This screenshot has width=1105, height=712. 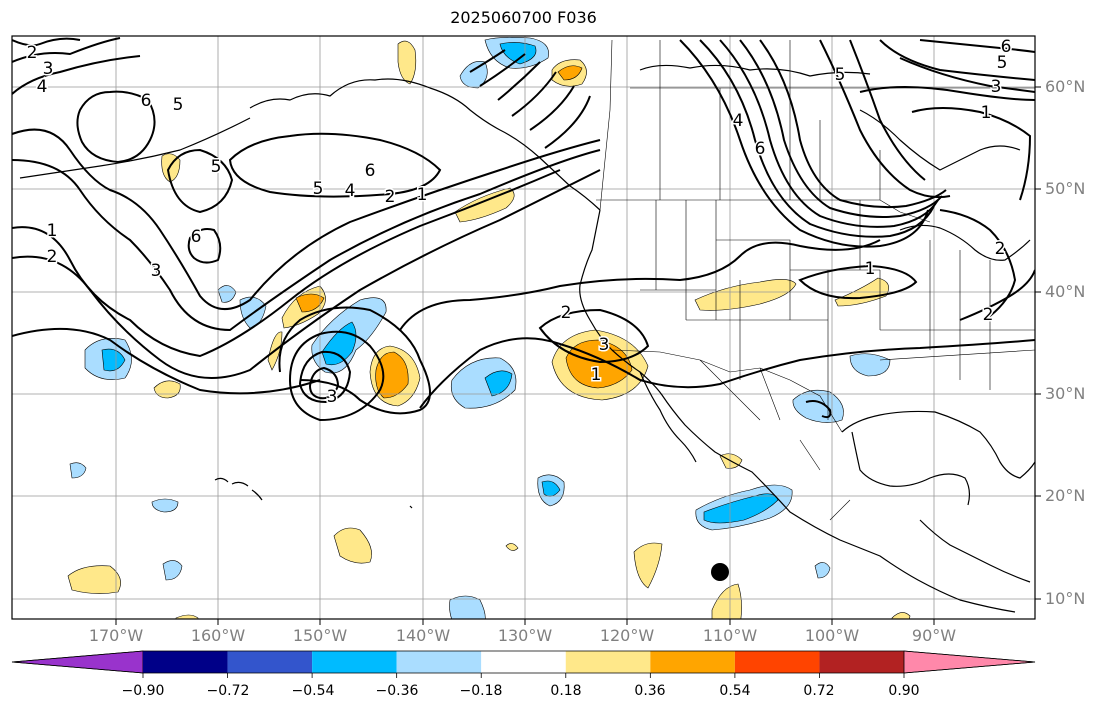 I want to click on us-state-lines, so click(x=837, y=310).